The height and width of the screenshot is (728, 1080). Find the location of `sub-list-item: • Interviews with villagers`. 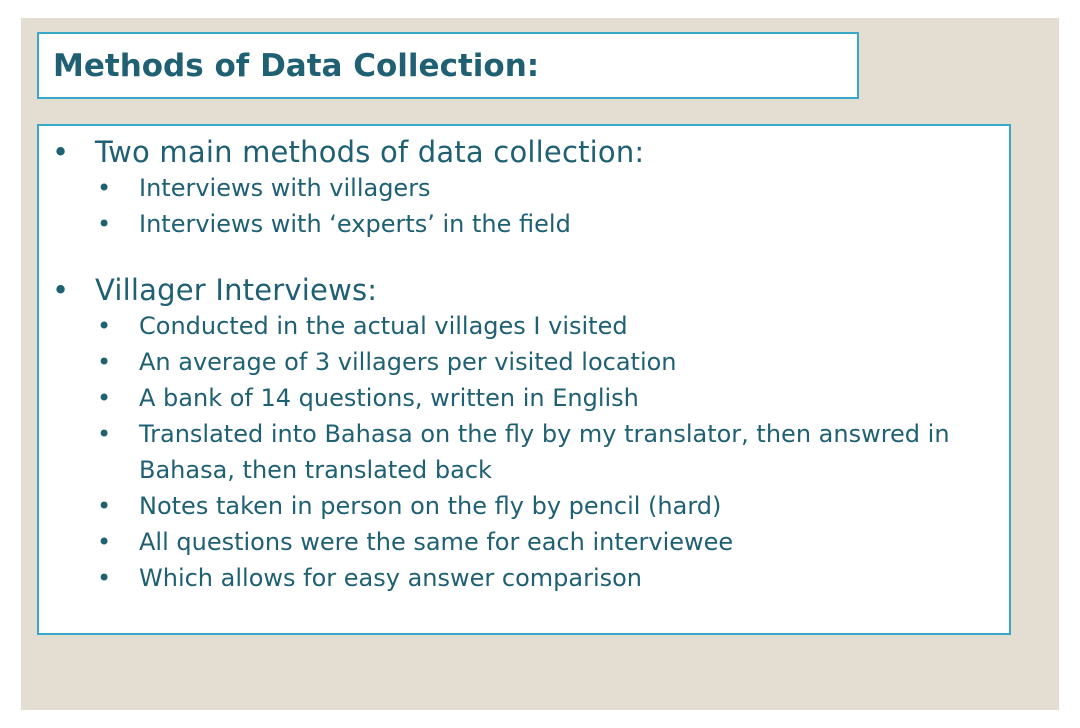

sub-list-item: • Interviews with villagers is located at coordinates (527, 188).